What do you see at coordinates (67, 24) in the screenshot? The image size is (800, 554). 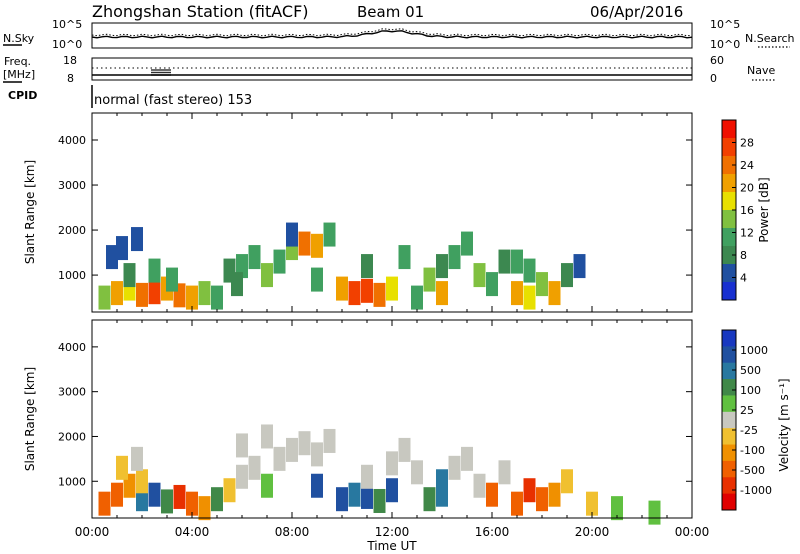 I see `noise-tick-left-top: 10^5` at bounding box center [67, 24].